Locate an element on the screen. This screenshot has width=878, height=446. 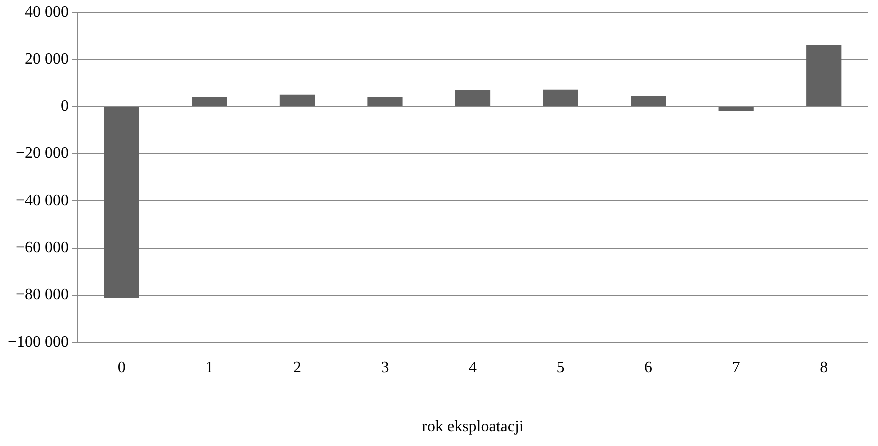
x-tick-label: 8 is located at coordinates (824, 367).